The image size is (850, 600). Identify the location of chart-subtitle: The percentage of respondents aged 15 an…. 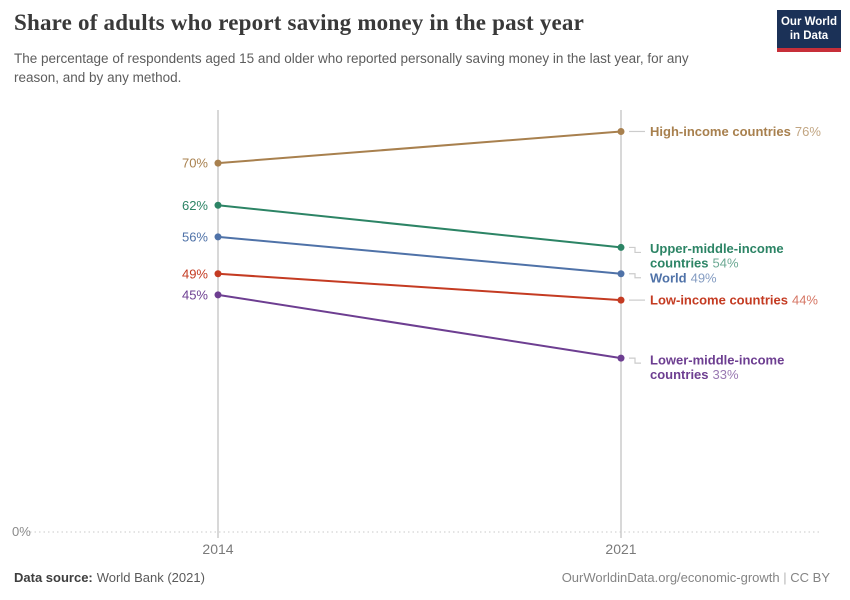
(351, 68).